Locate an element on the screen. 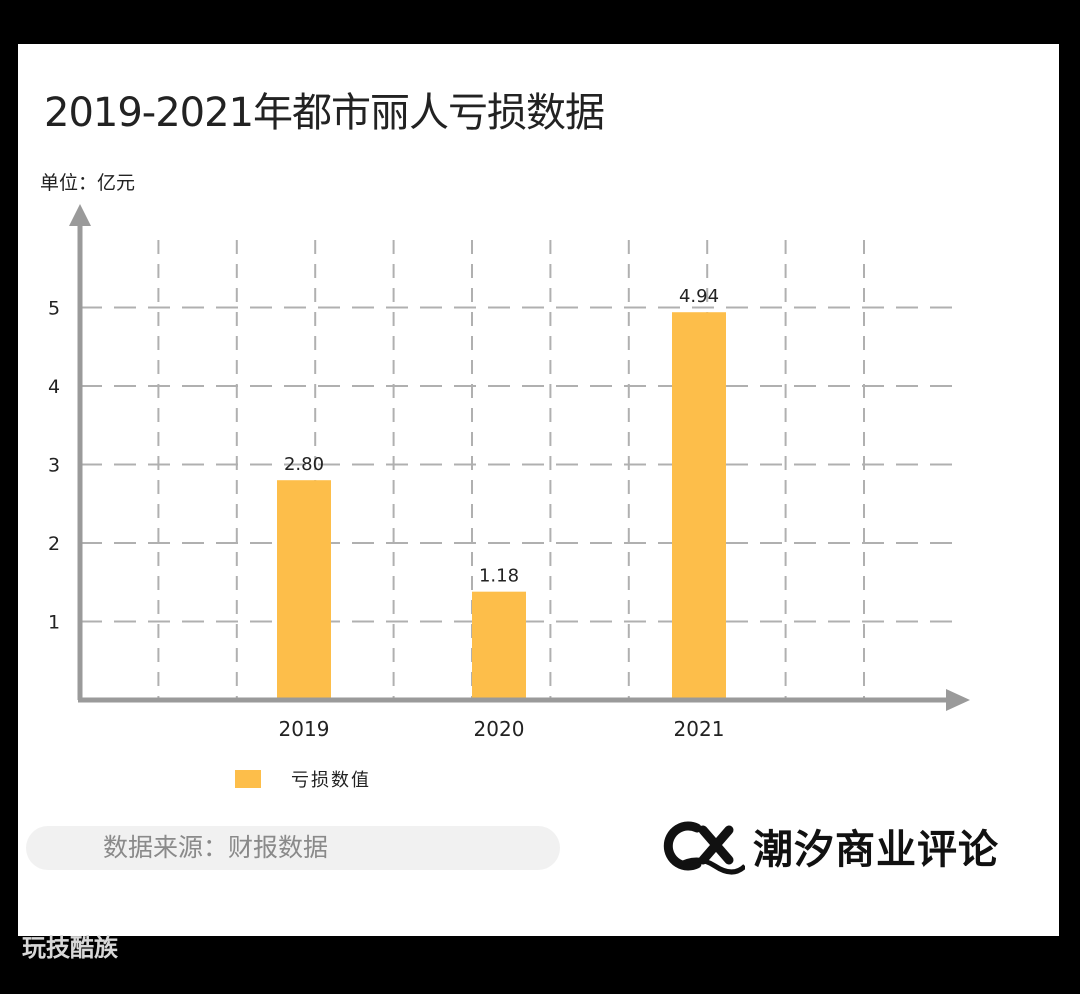  x-tick-label: 2020 is located at coordinates (499, 729).